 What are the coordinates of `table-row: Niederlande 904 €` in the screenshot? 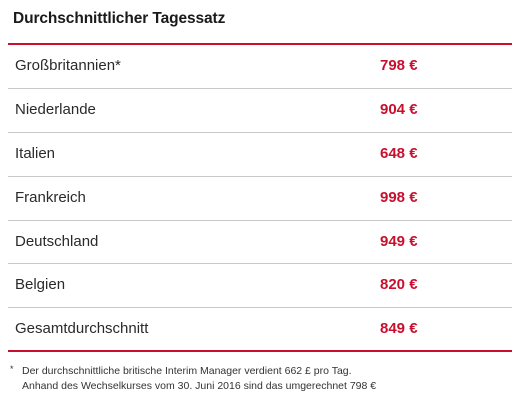 It's located at (260, 111).